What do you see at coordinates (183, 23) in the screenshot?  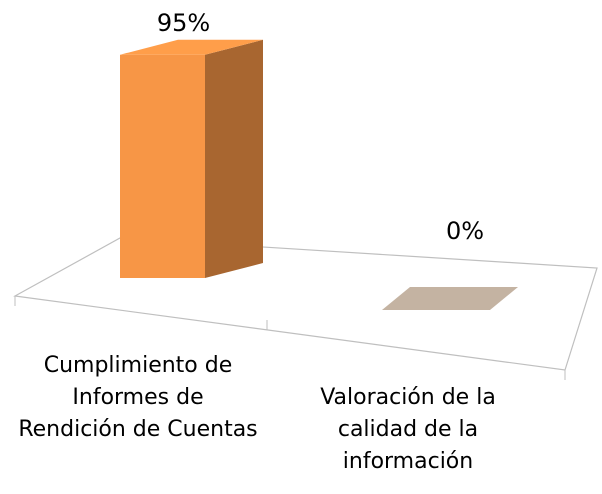 I see `data-label: 95%` at bounding box center [183, 23].